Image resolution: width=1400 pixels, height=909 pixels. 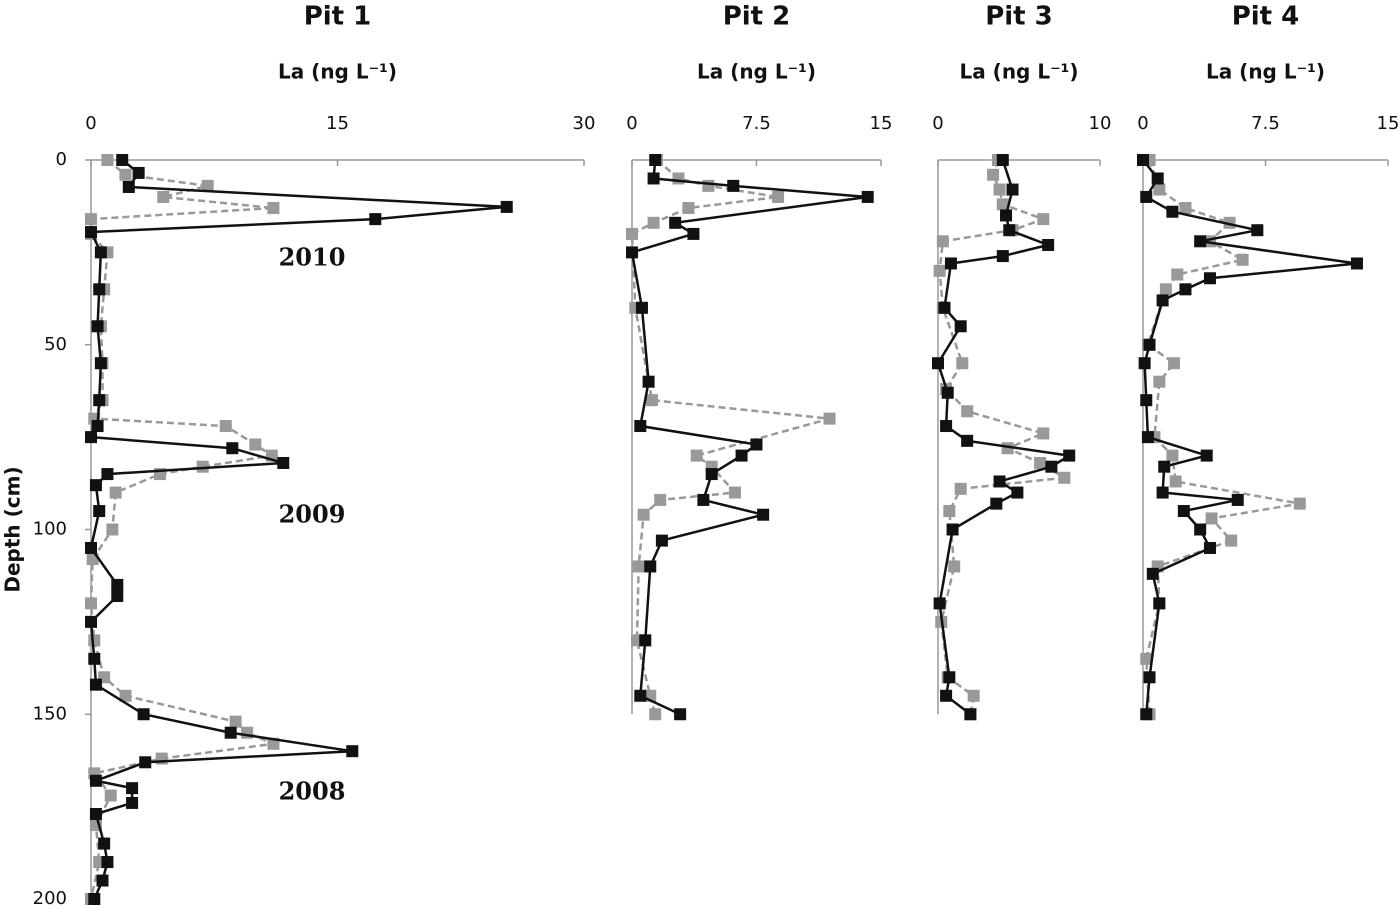 What do you see at coordinates (1265, 123) in the screenshot?
I see `x-tick-label: 7.5` at bounding box center [1265, 123].